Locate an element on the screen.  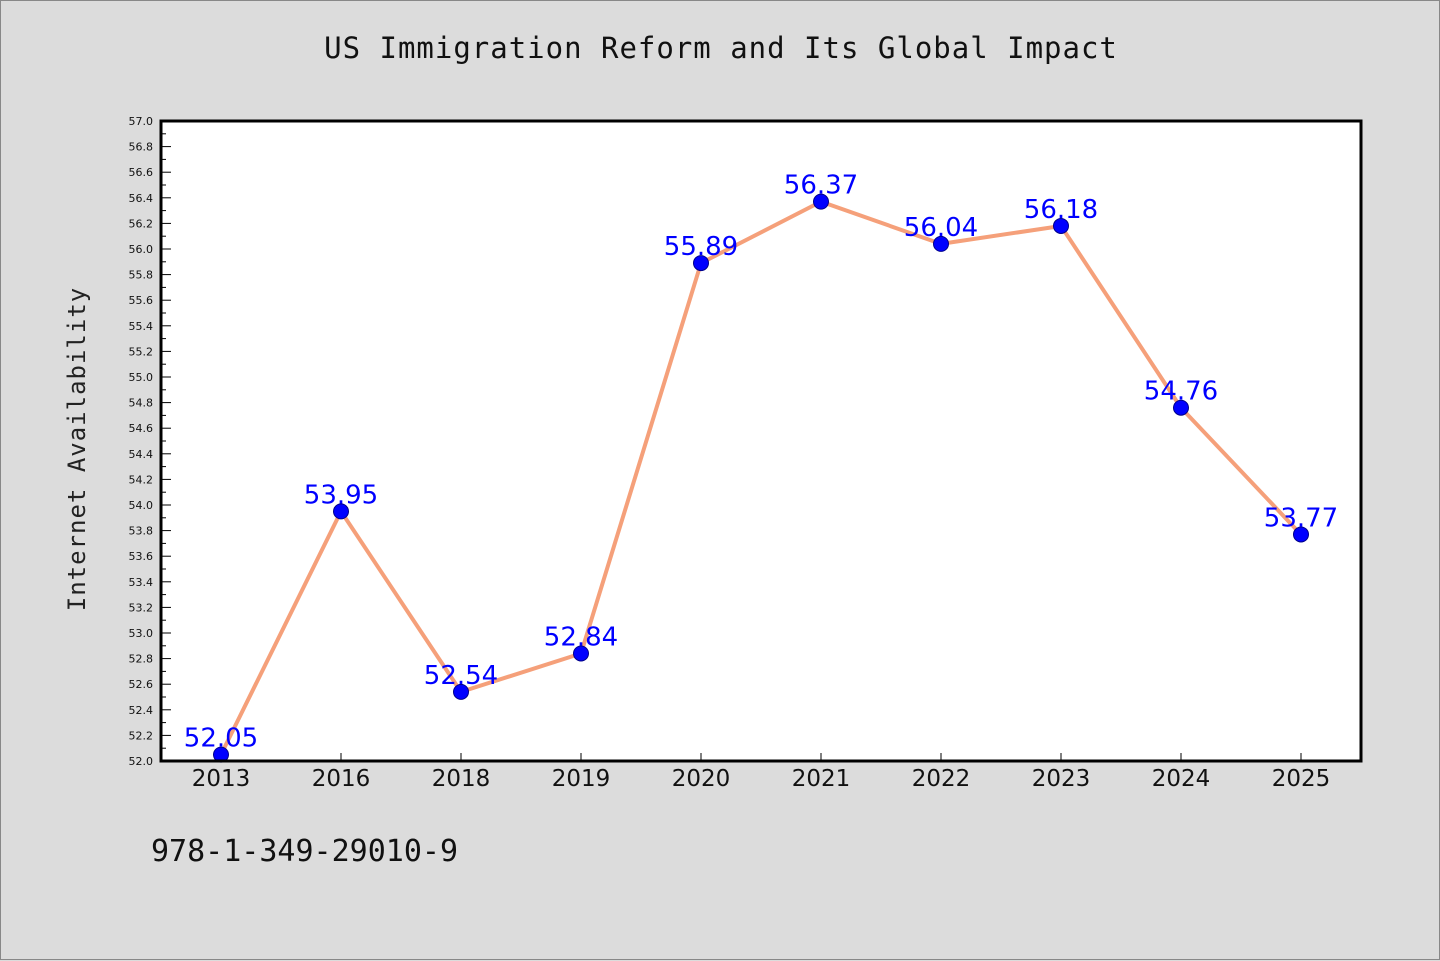
y-tick-label: 55.0 is located at coordinates (141, 377).